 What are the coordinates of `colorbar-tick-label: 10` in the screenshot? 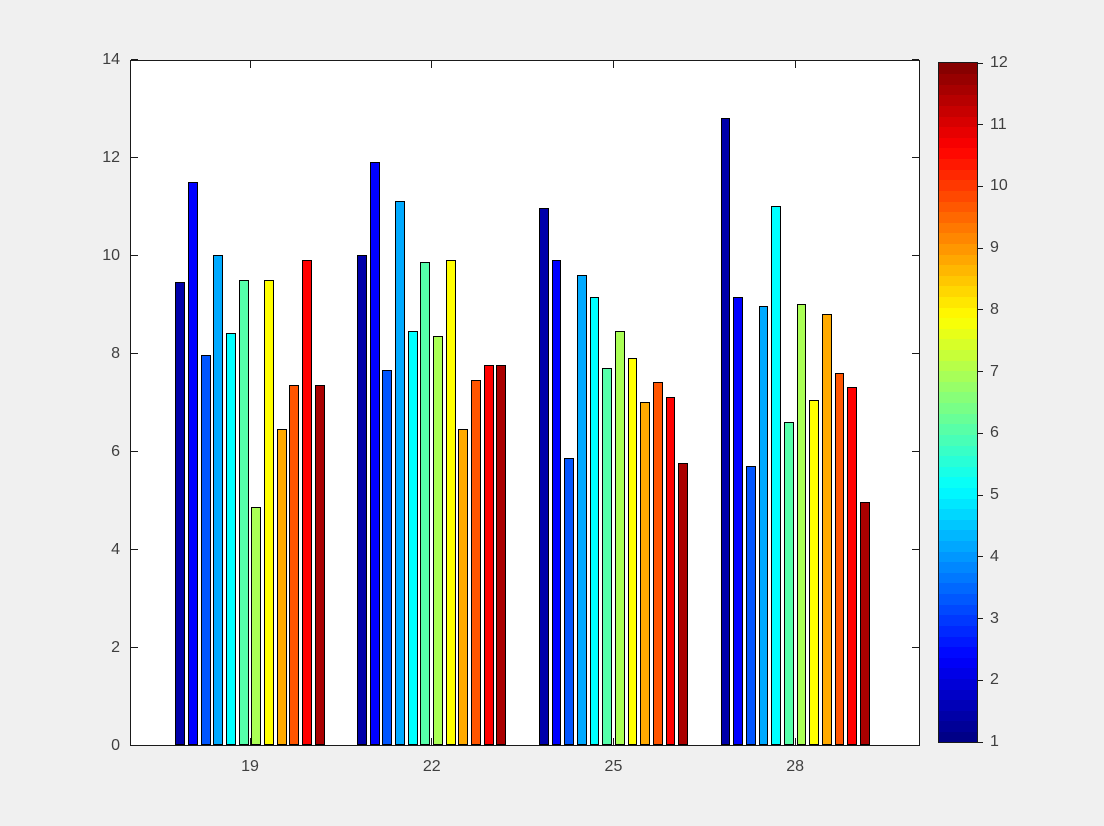 It's located at (999, 186).